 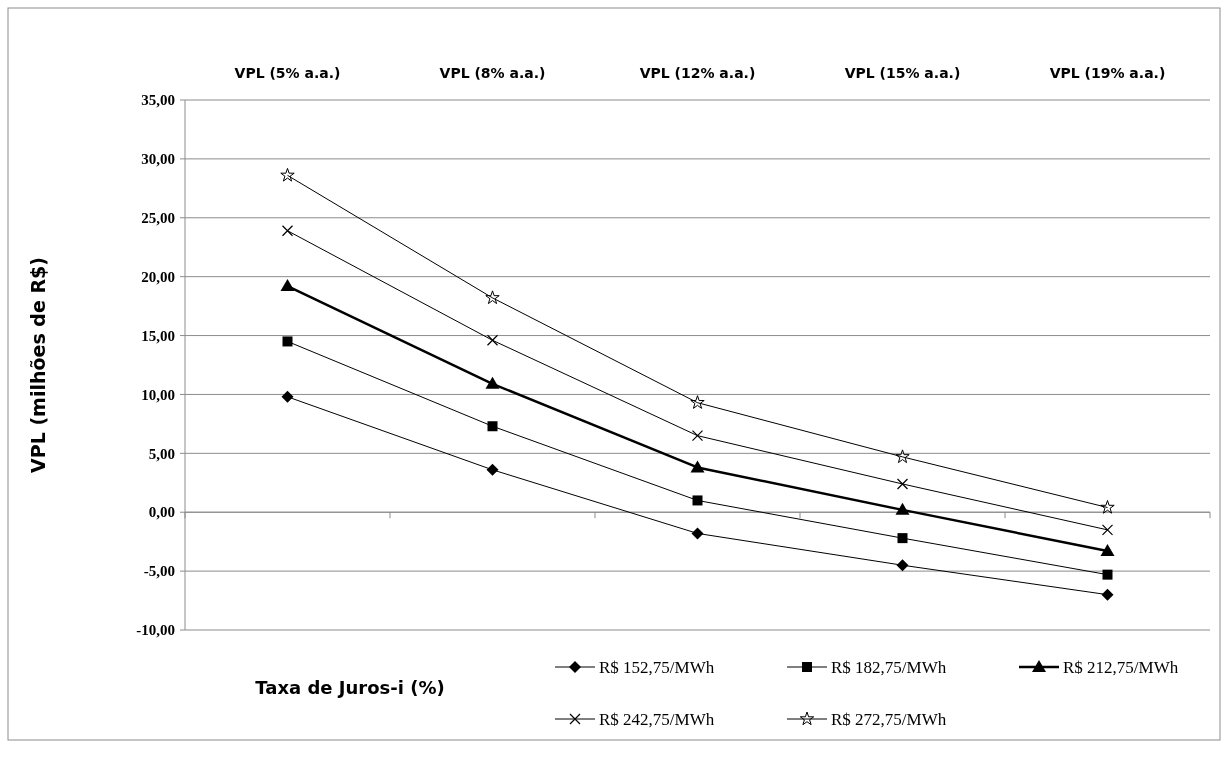 What do you see at coordinates (657, 719) in the screenshot?
I see `legend-label: R$ 242,75/MWh` at bounding box center [657, 719].